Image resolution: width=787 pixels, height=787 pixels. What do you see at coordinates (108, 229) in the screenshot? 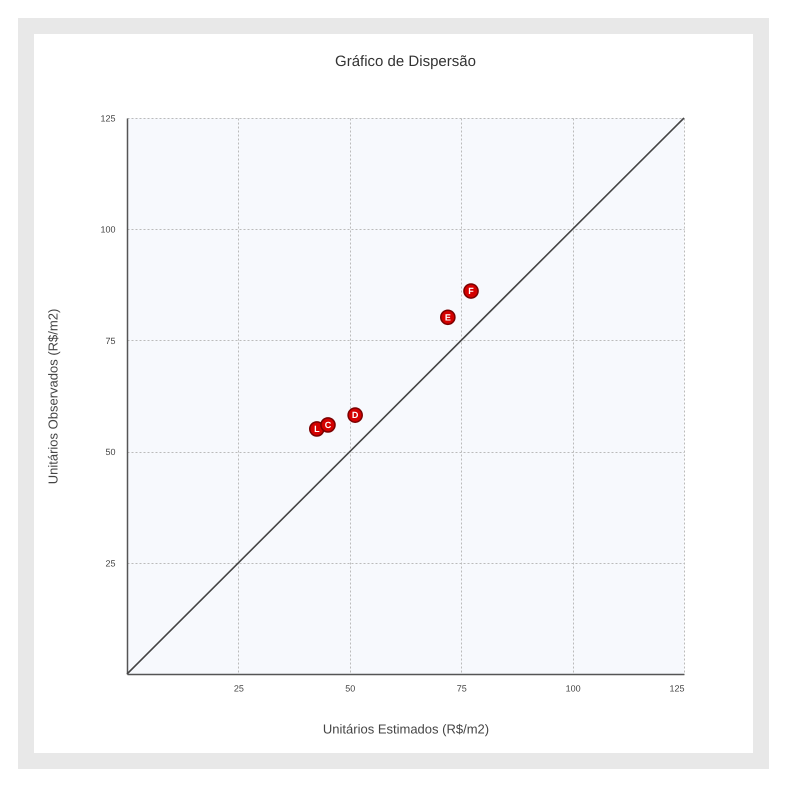
I see `y-tick-label: 100` at bounding box center [108, 229].